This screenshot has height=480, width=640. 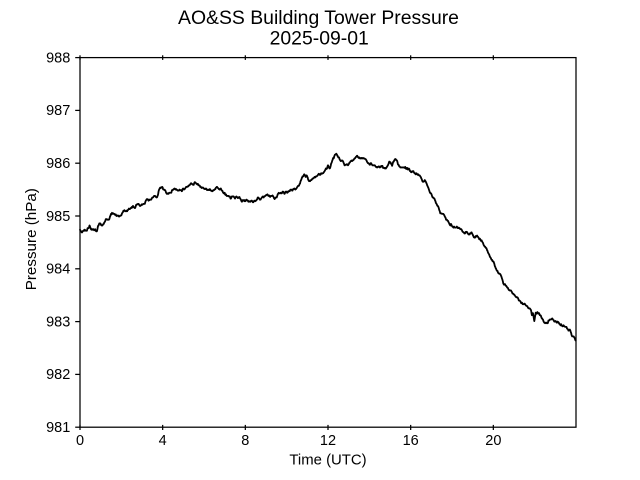 What do you see at coordinates (80, 441) in the screenshot?
I see `svg-text: 0` at bounding box center [80, 441].